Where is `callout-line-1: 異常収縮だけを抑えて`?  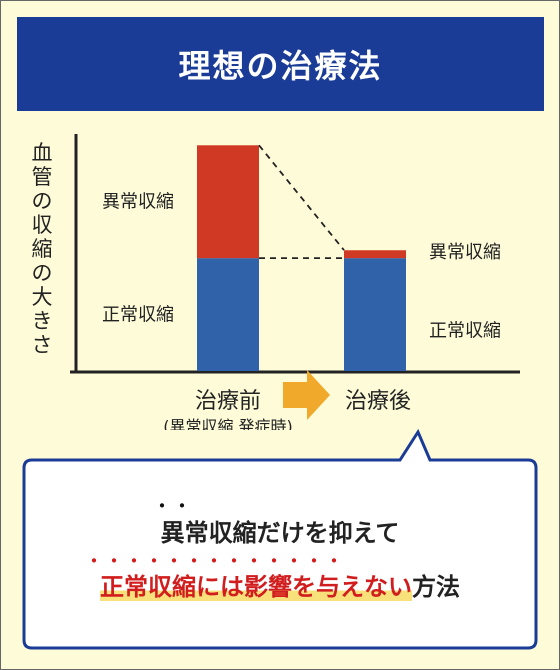
callout-line-1: 異常収縮だけを抑えて is located at coordinates (280, 530).